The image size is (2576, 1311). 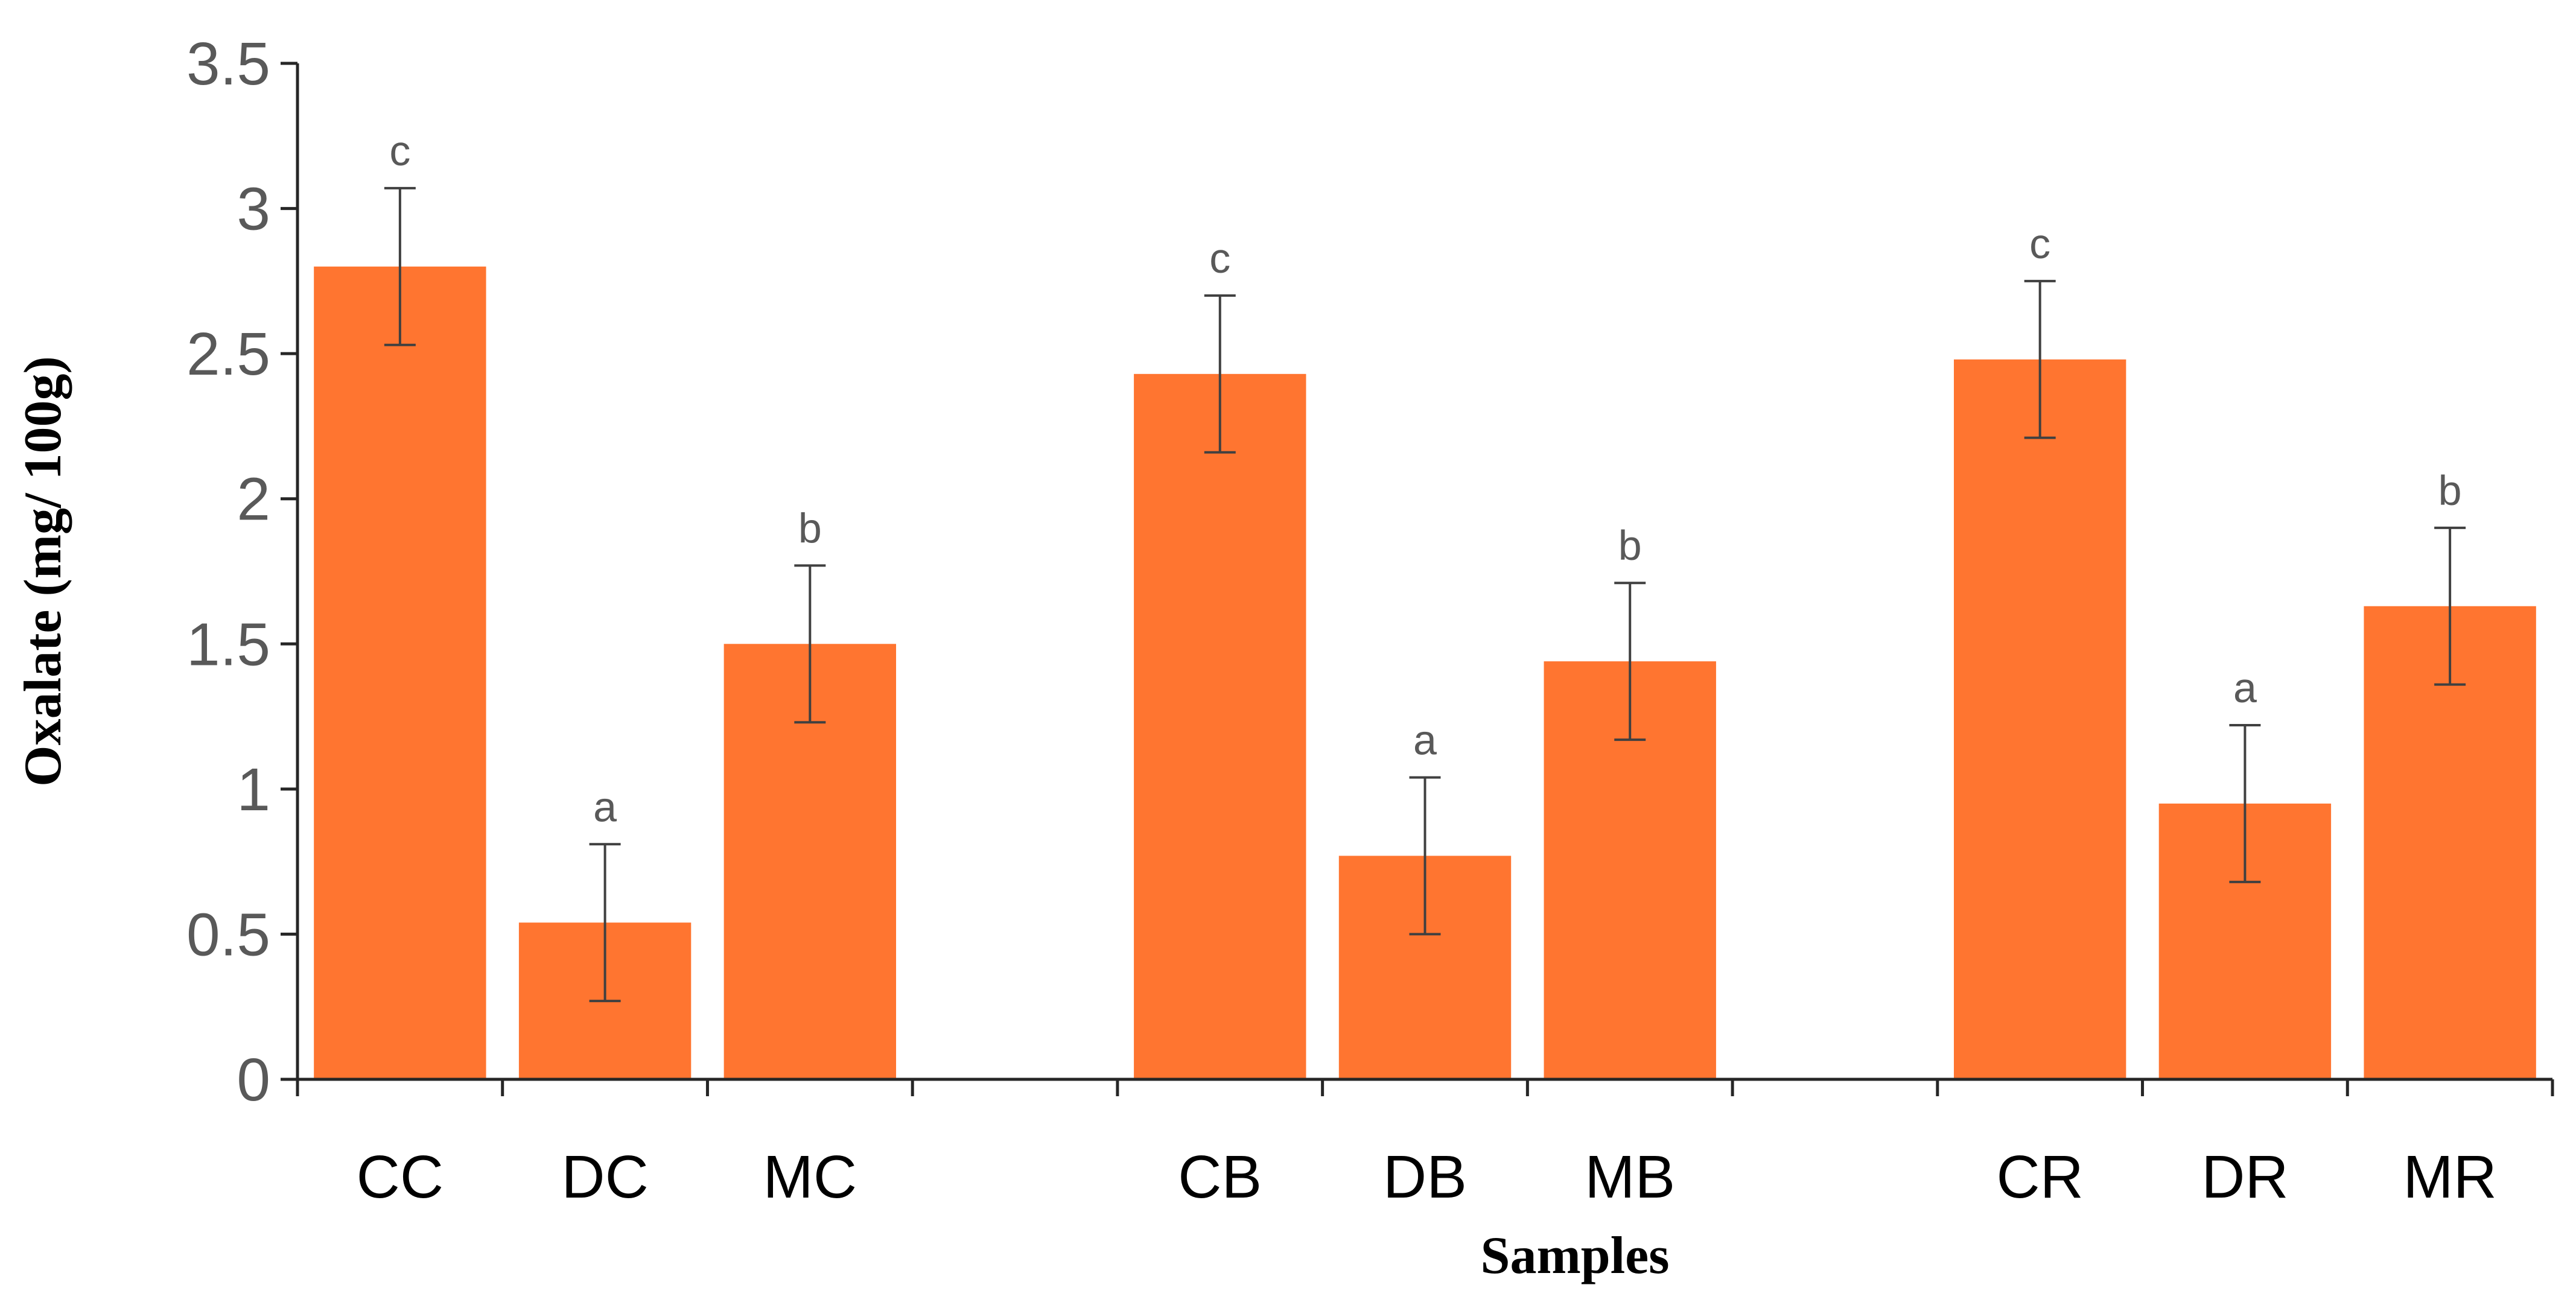 I want to click on y-tick-label: 3.5, so click(x=228, y=64).